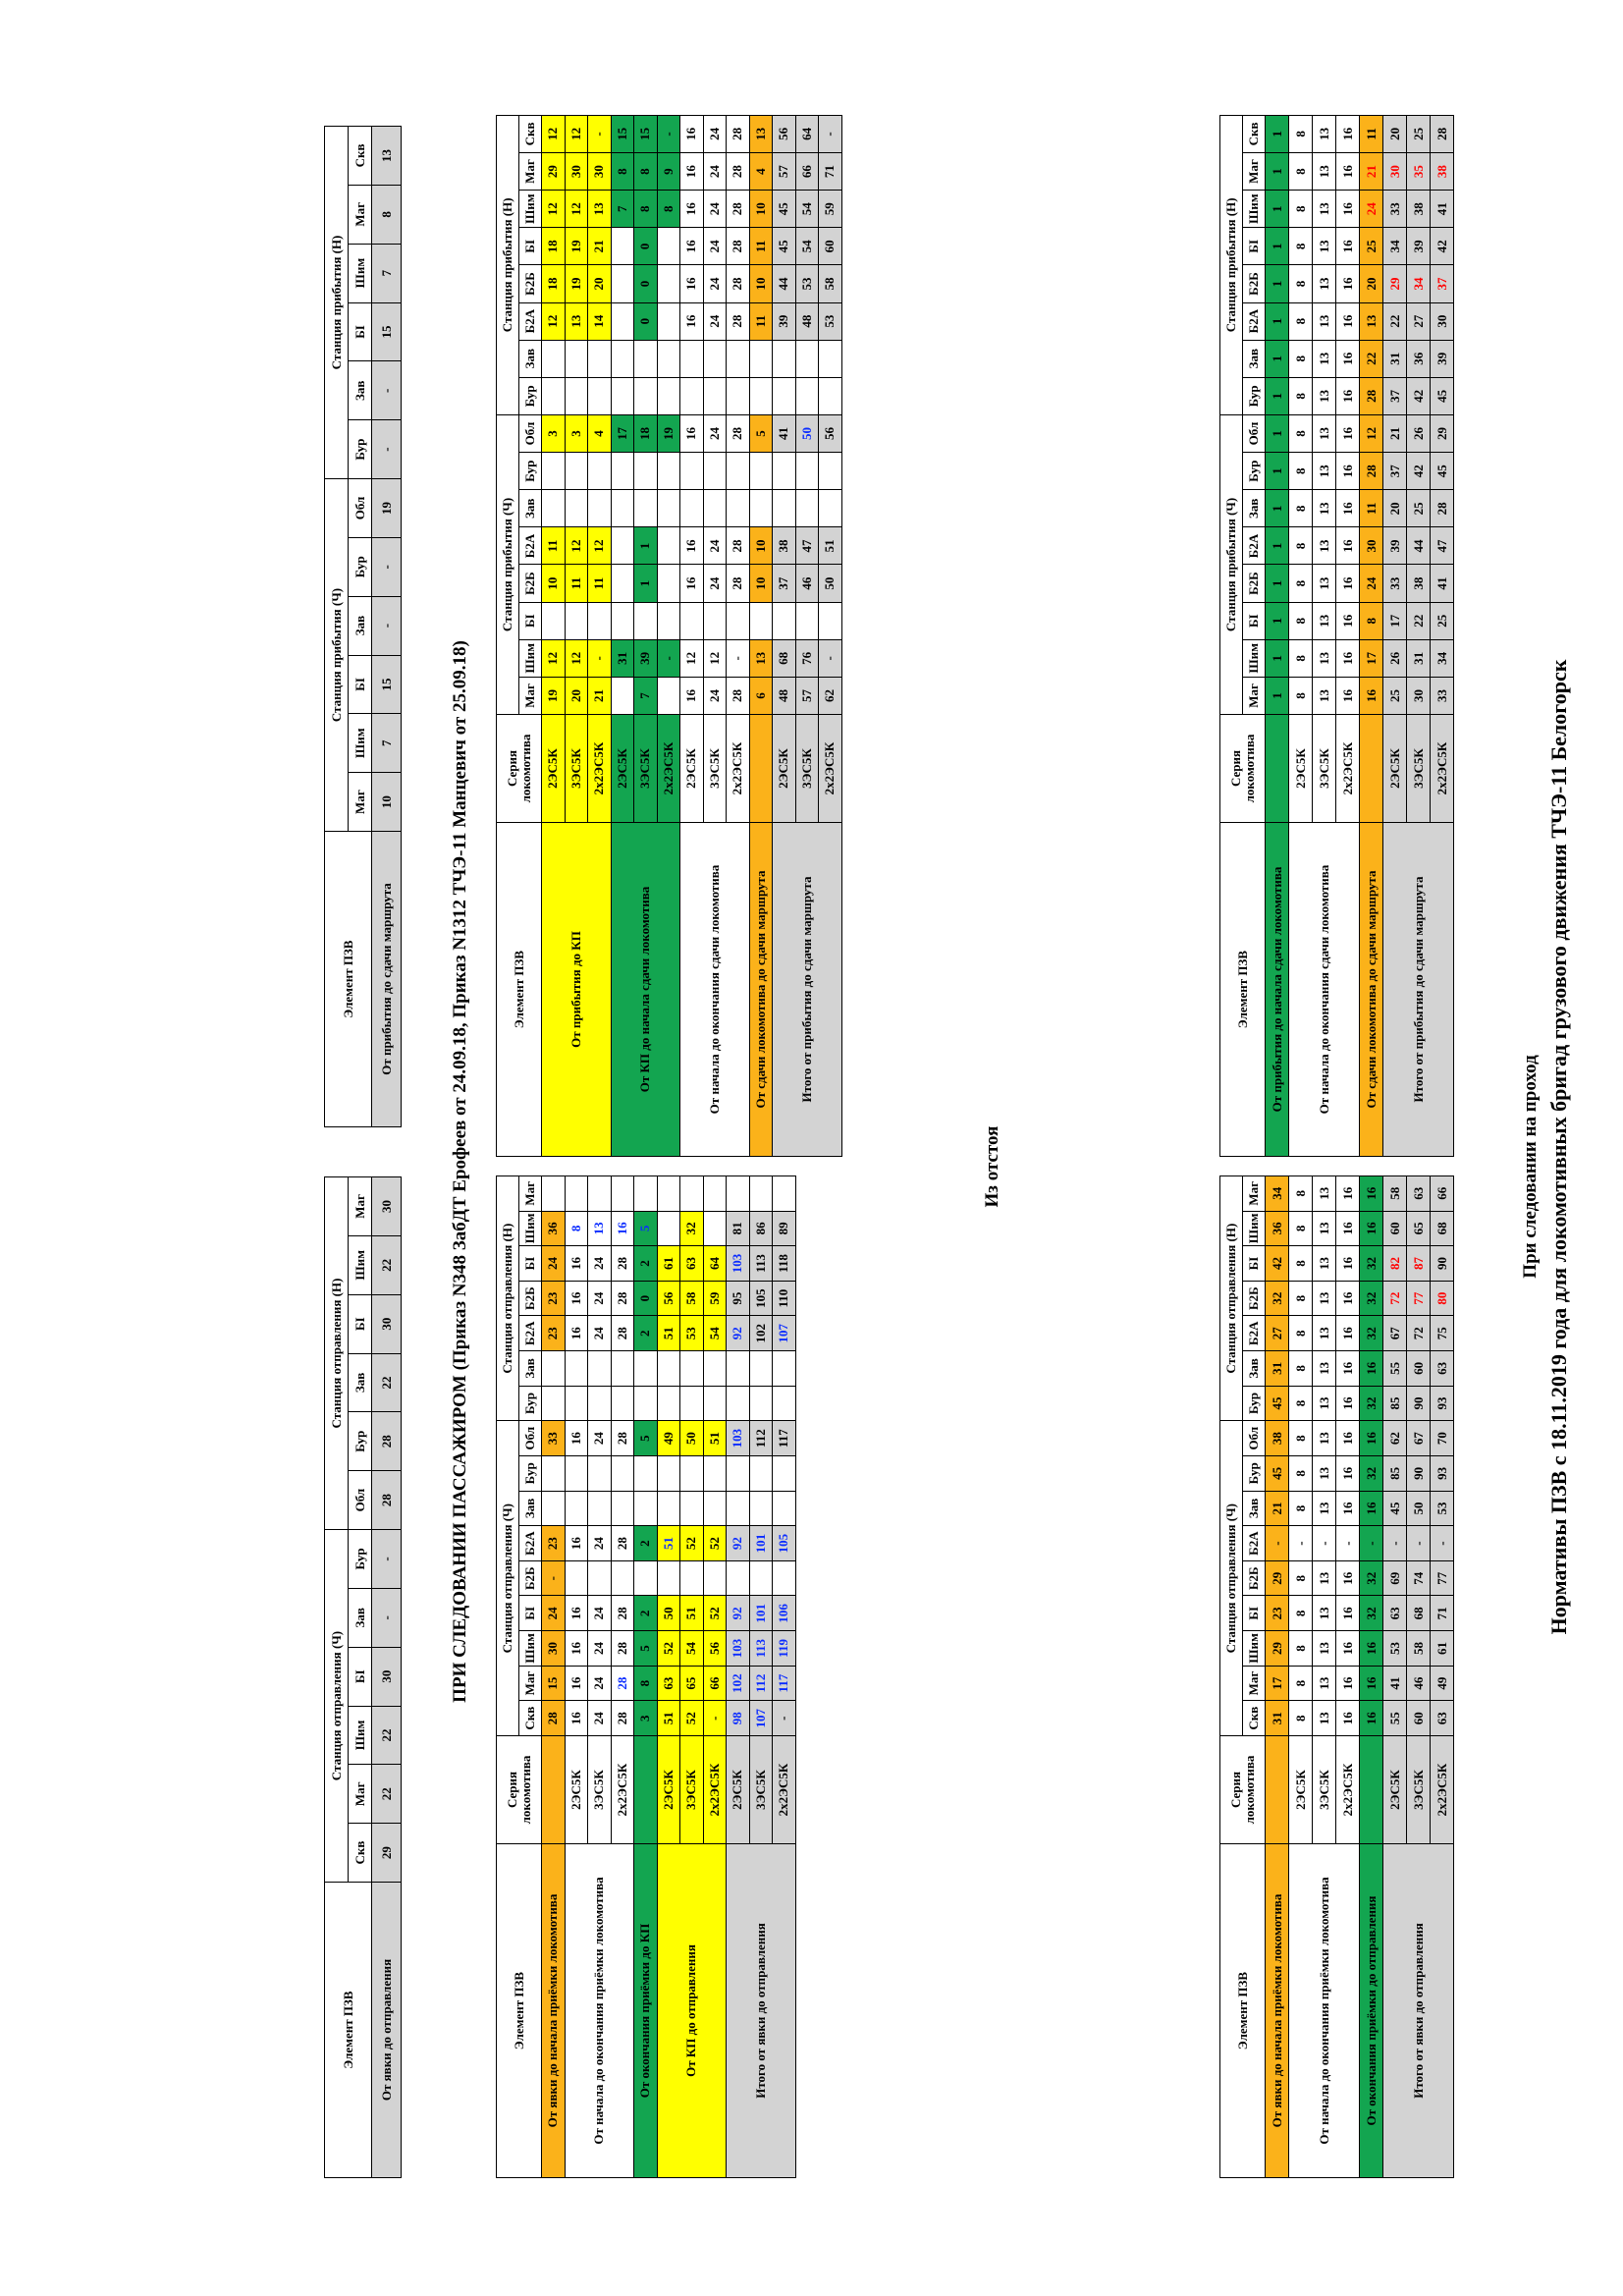 This screenshot has width=1623, height=2296. What do you see at coordinates (1371, 1473) in the screenshot?
I see `value-cell: 32` at bounding box center [1371, 1473].